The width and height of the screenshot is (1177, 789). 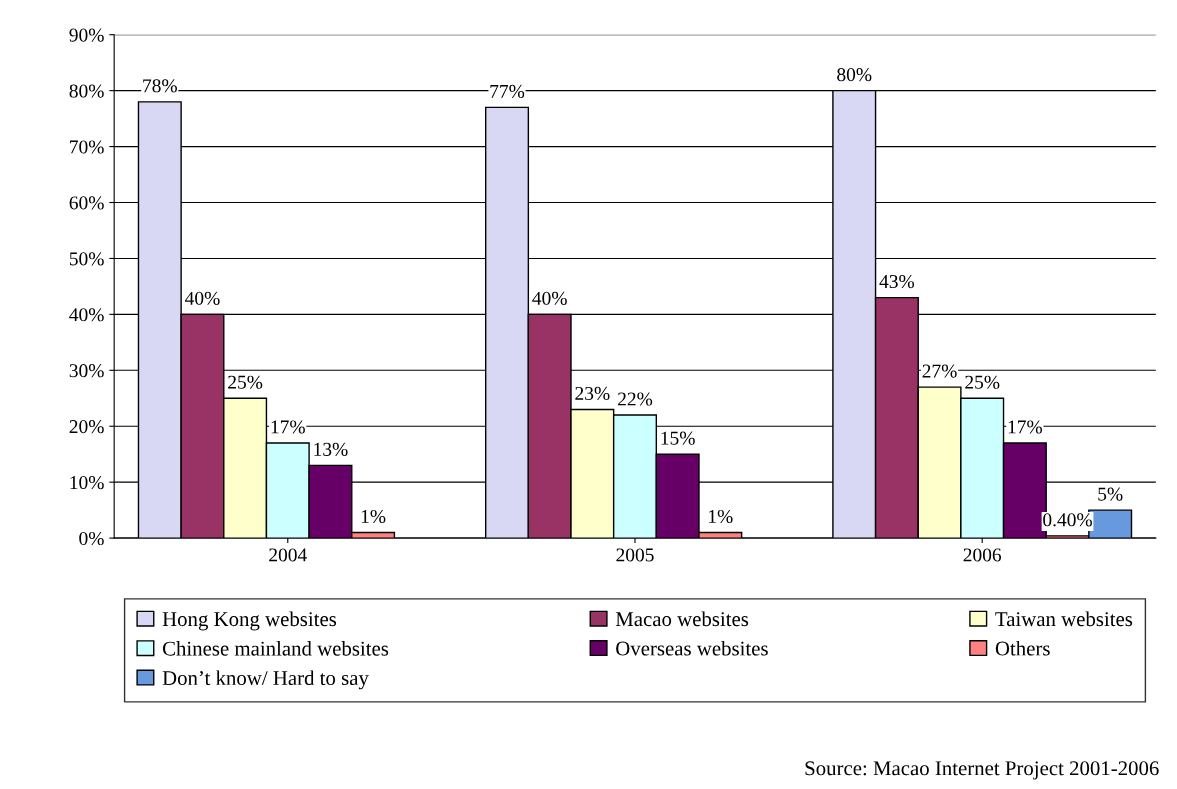 What do you see at coordinates (982, 770) in the screenshot?
I see `source-note: Source: Macao Internet Project 2001-2006` at bounding box center [982, 770].